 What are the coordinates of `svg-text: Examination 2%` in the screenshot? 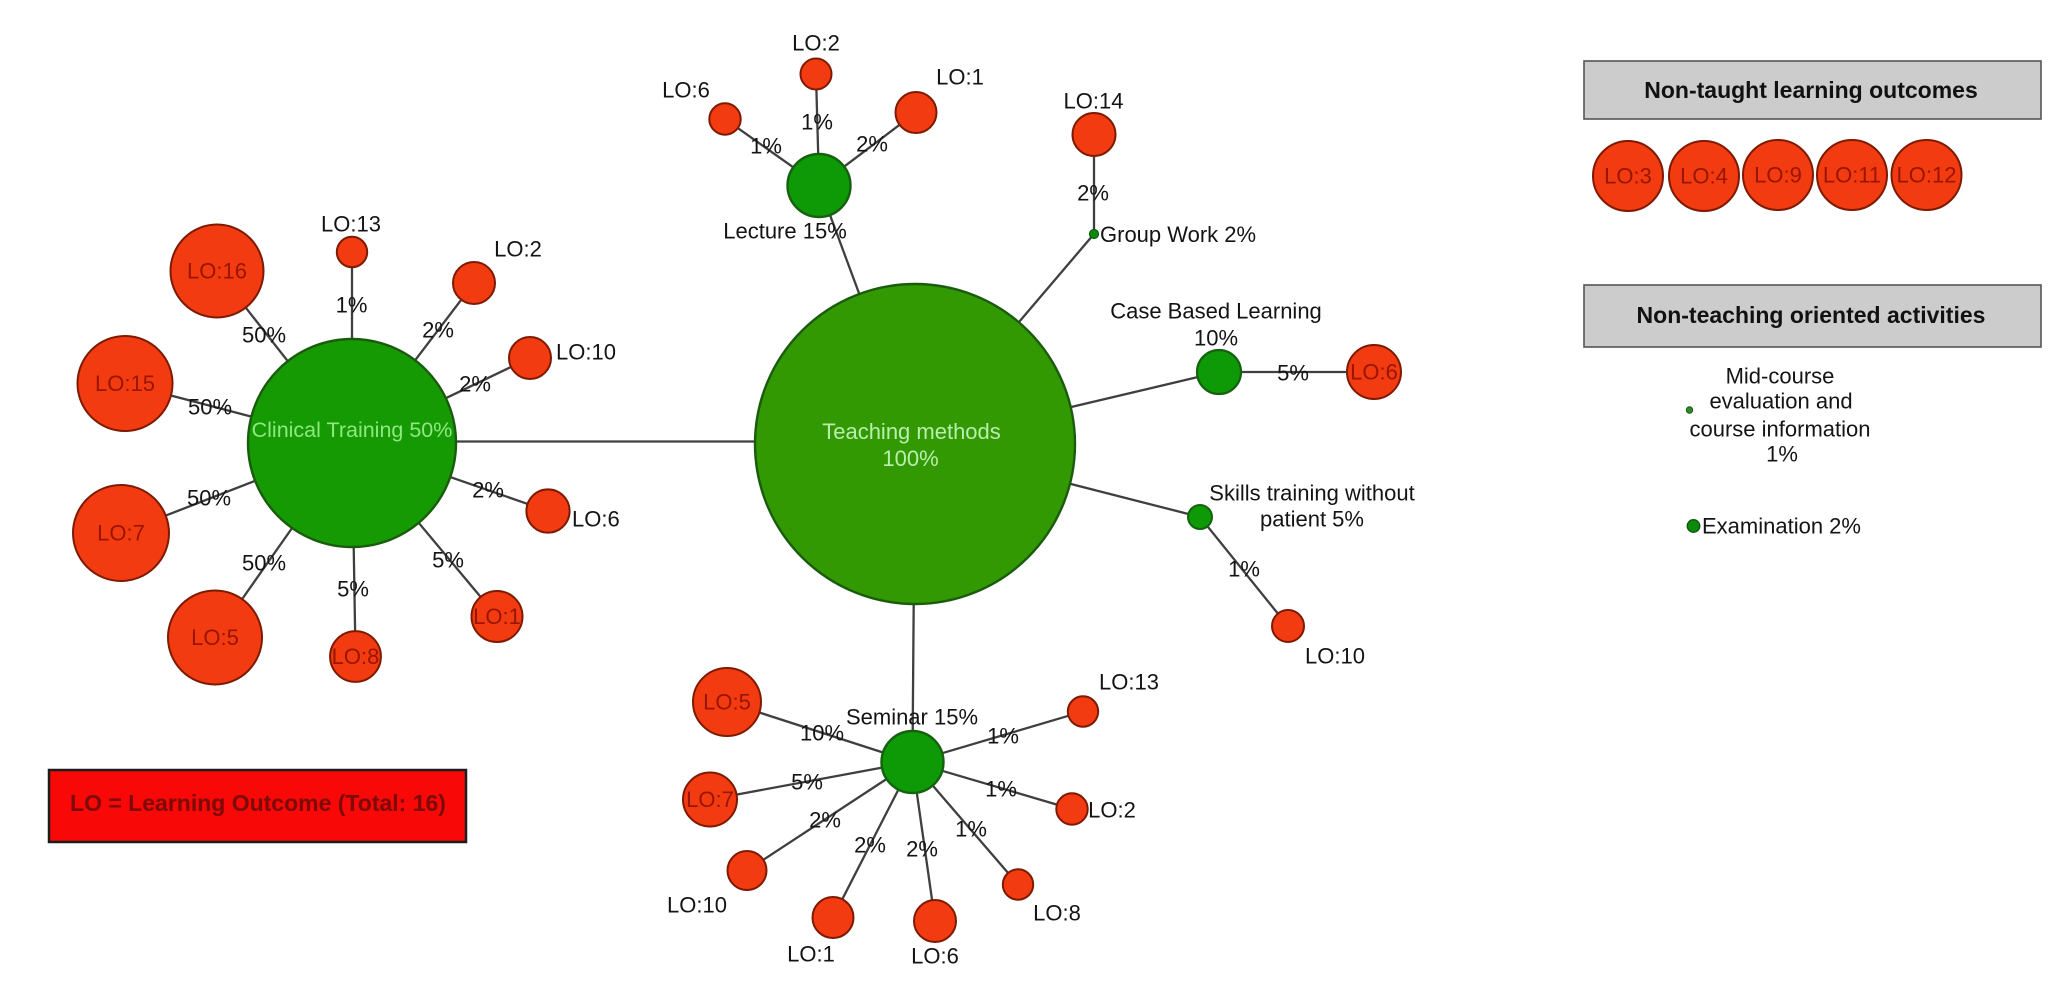 It's located at (1781, 526).